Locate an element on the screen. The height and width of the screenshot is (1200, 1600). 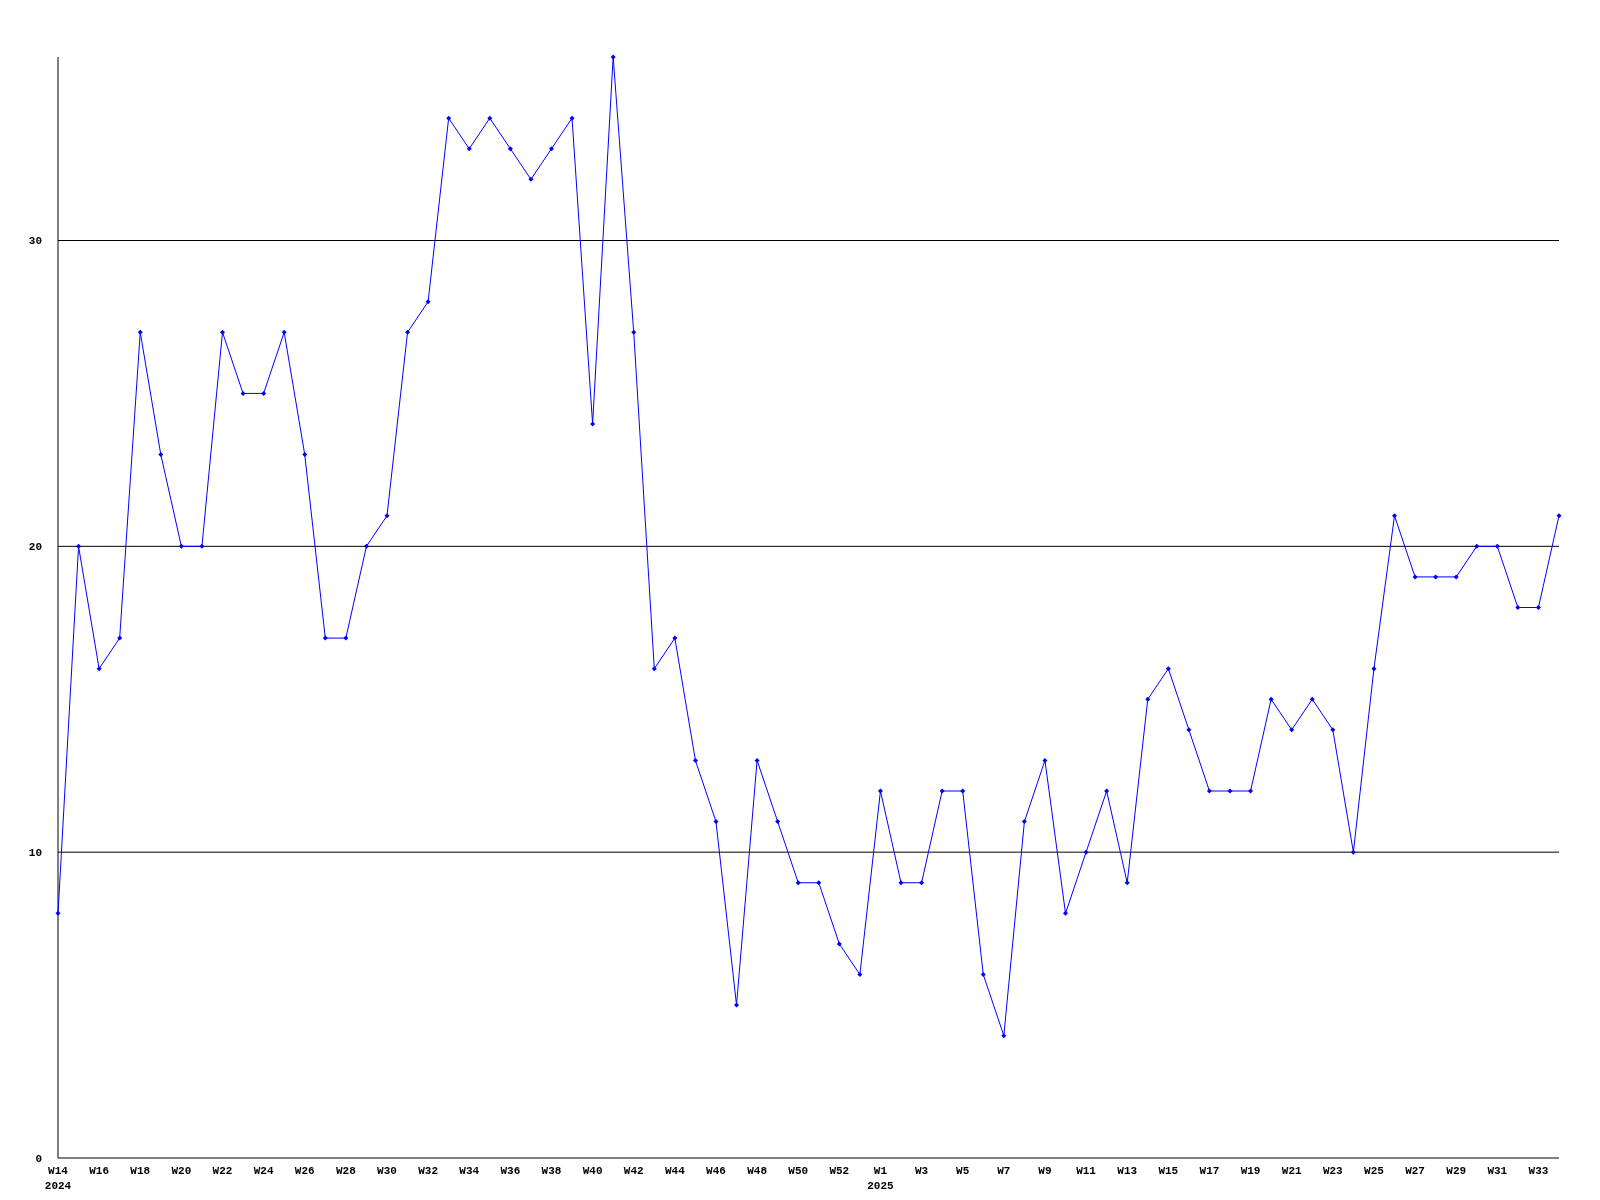
x-tick-label: W1 2025 is located at coordinates (881, 1178).